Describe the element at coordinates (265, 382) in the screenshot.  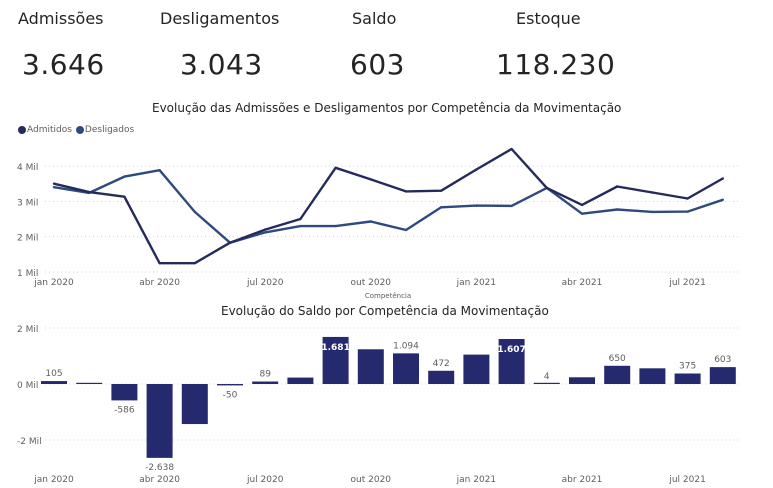
I see `bar-jul-2020` at that location.